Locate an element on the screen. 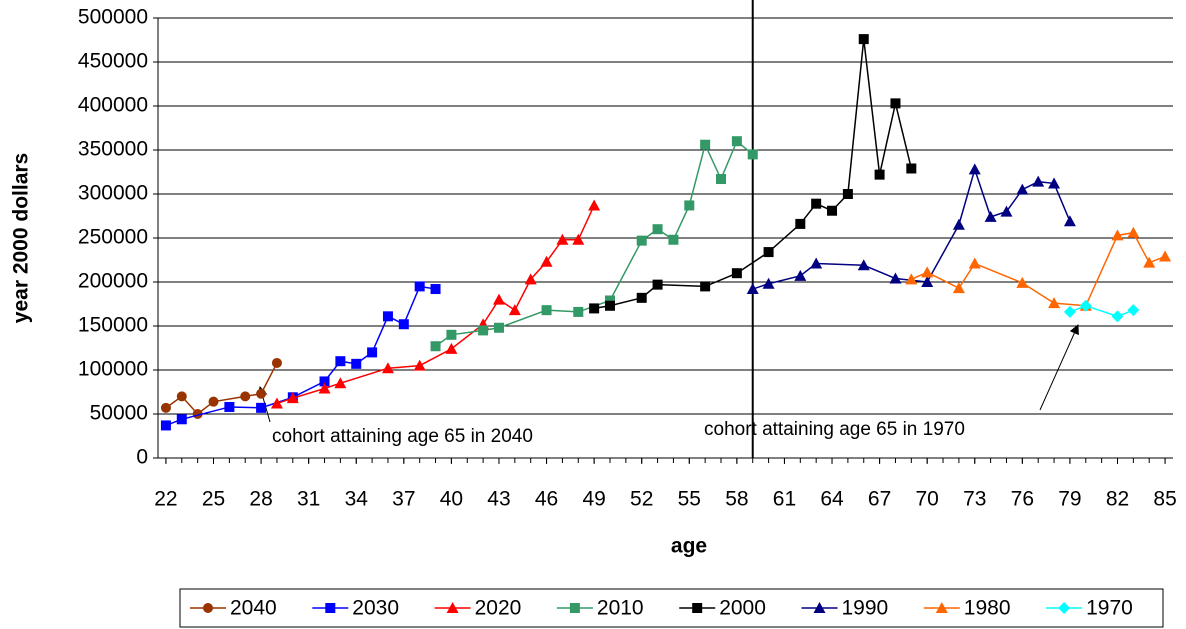  annotation: cohort attaining age 65 in 1970 is located at coordinates (834, 429).